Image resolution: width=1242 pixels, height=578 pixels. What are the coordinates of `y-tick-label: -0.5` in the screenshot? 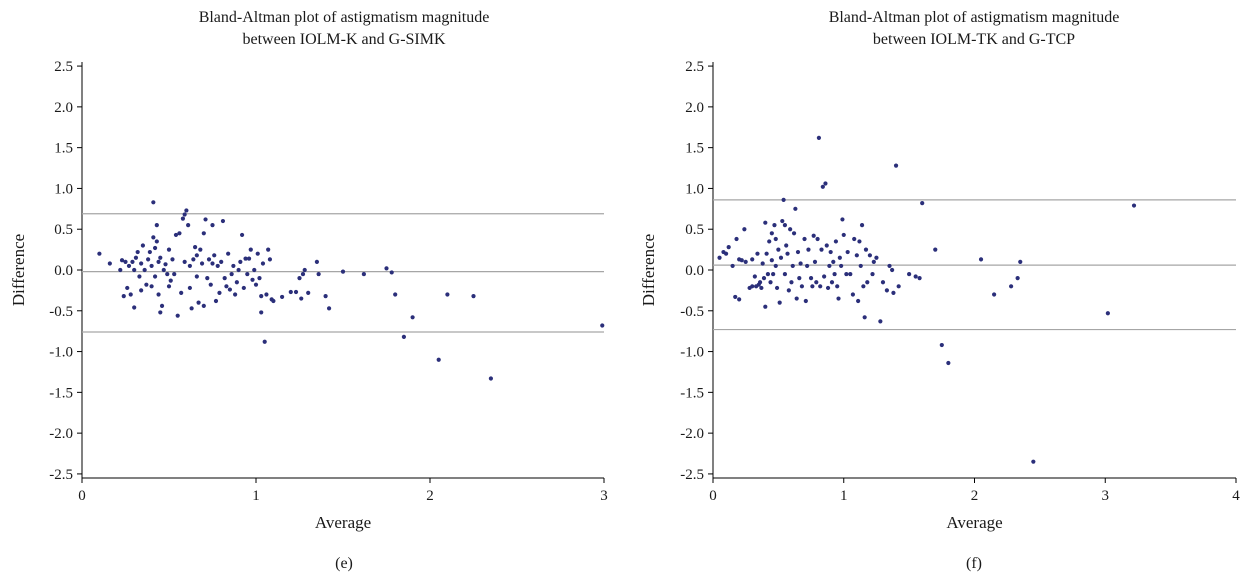 It's located at (61, 312).